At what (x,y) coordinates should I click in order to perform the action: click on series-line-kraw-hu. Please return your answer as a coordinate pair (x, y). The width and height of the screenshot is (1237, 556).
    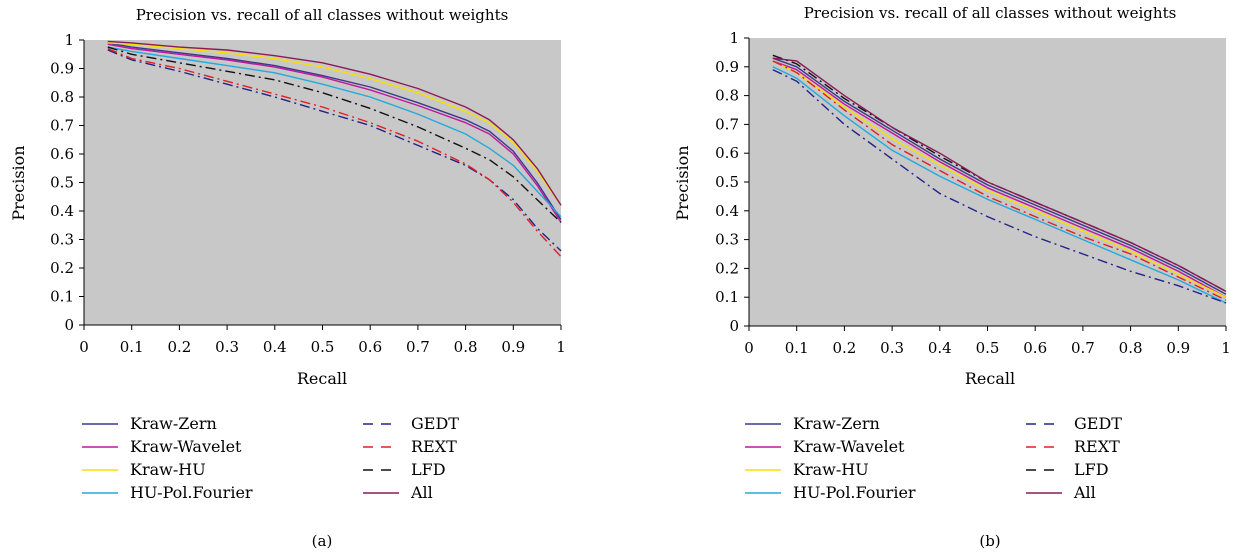
    Looking at the image, I should click on (334, 124).